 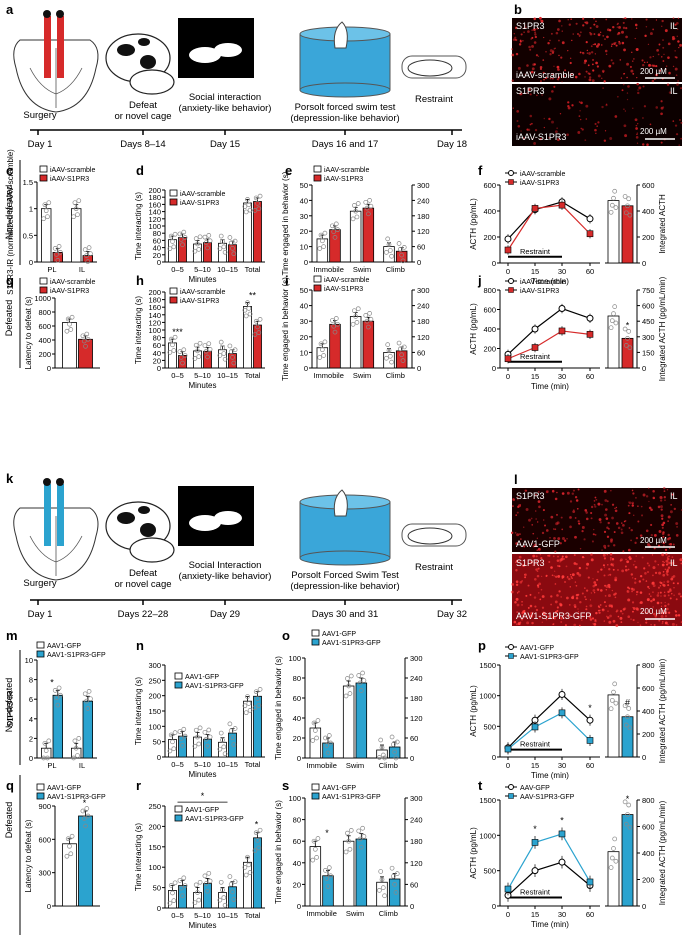 What do you see at coordinates (368, 344) in the screenshot?
I see `bar` at bounding box center [368, 344].